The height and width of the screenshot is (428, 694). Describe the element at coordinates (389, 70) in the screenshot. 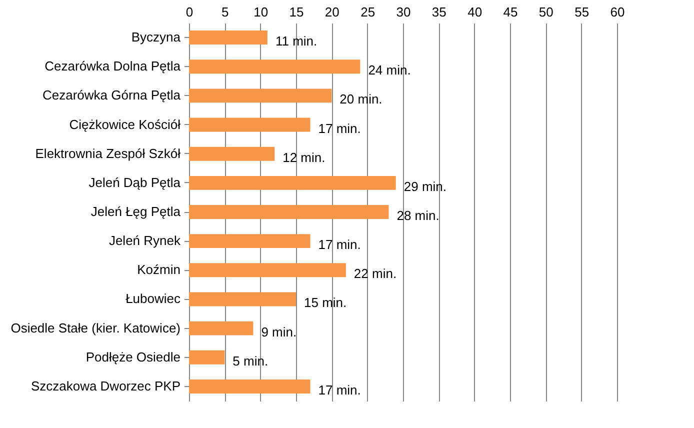

I see `data-label: 24 min.` at that location.